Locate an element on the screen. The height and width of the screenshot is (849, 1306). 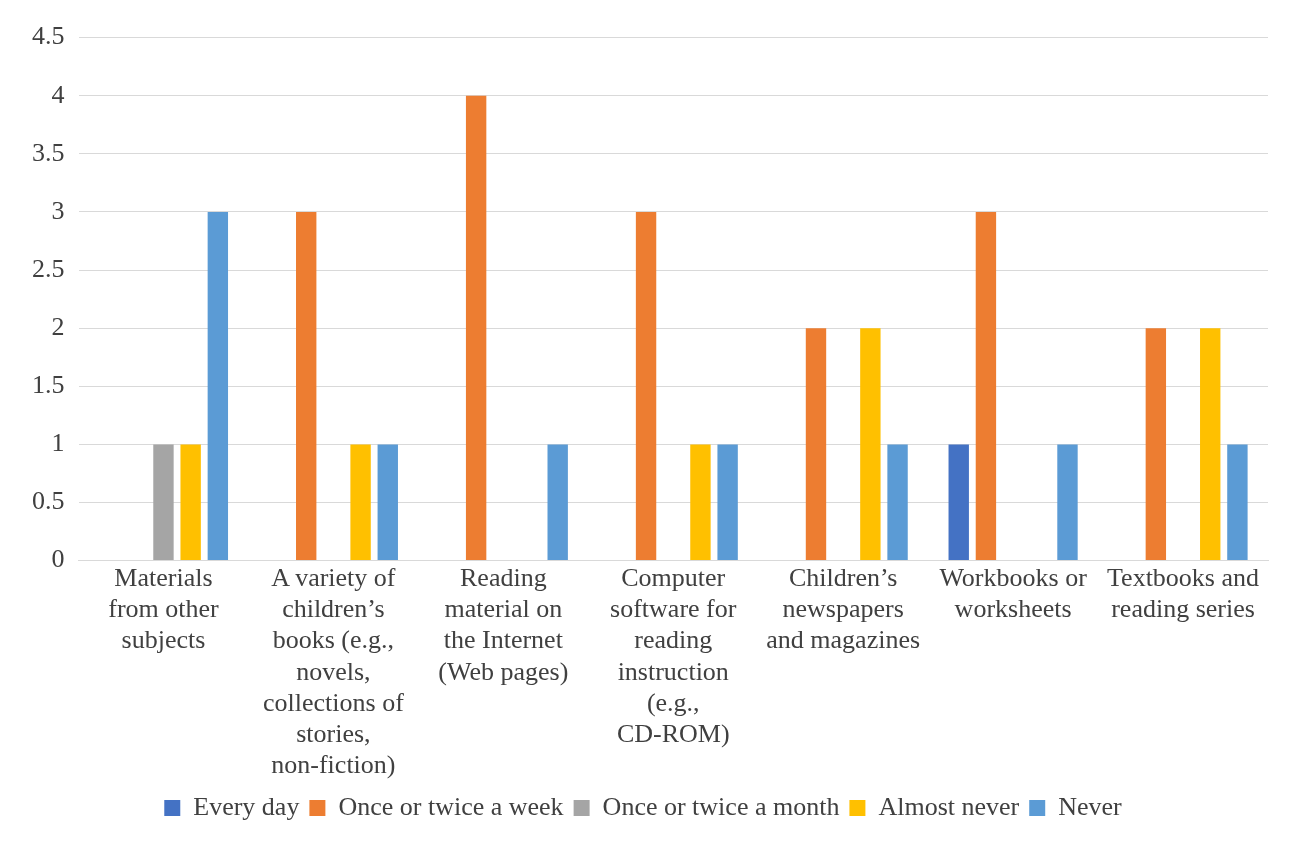
y-tick-label: 2.5 is located at coordinates (48, 268).